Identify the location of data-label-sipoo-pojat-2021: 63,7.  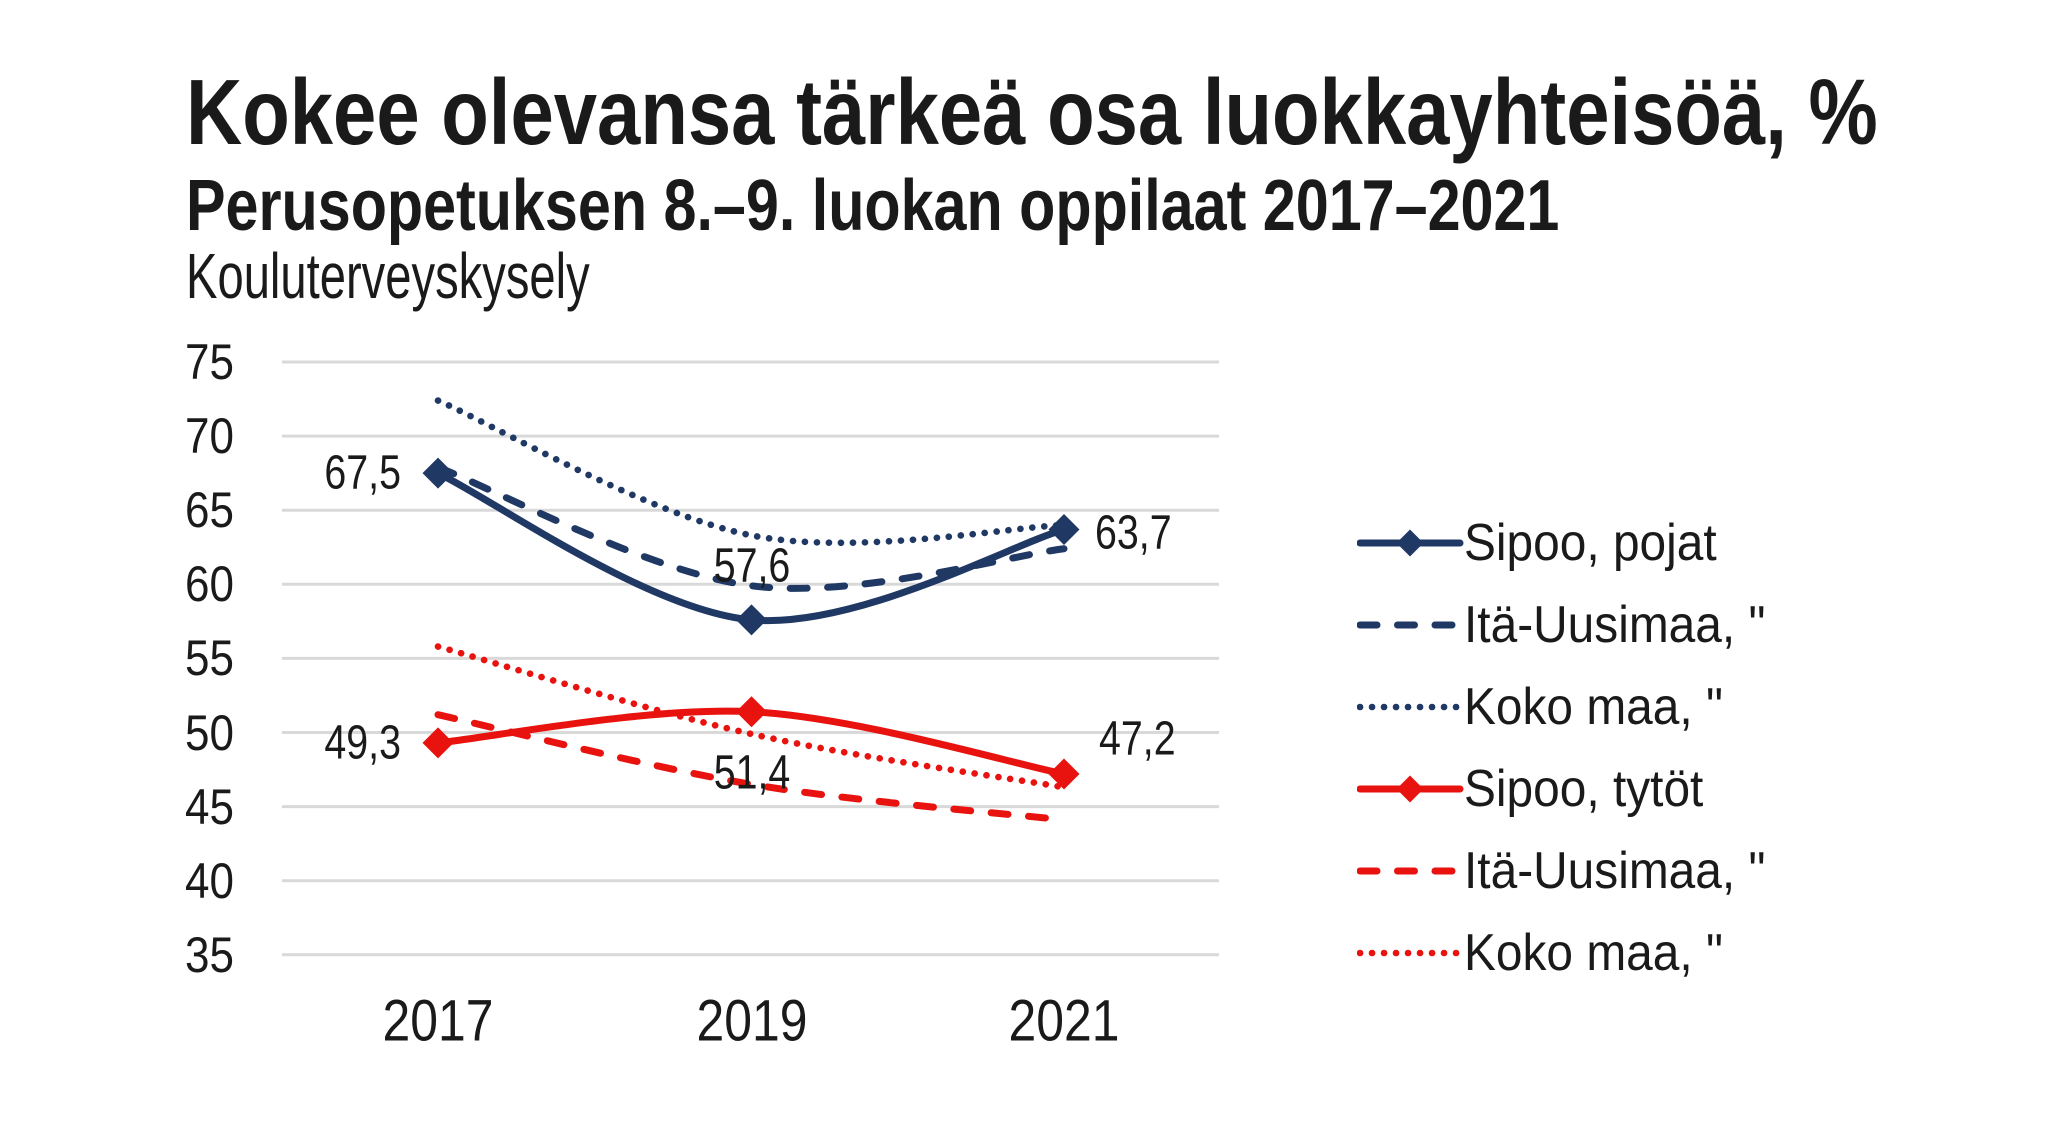
(1133, 533).